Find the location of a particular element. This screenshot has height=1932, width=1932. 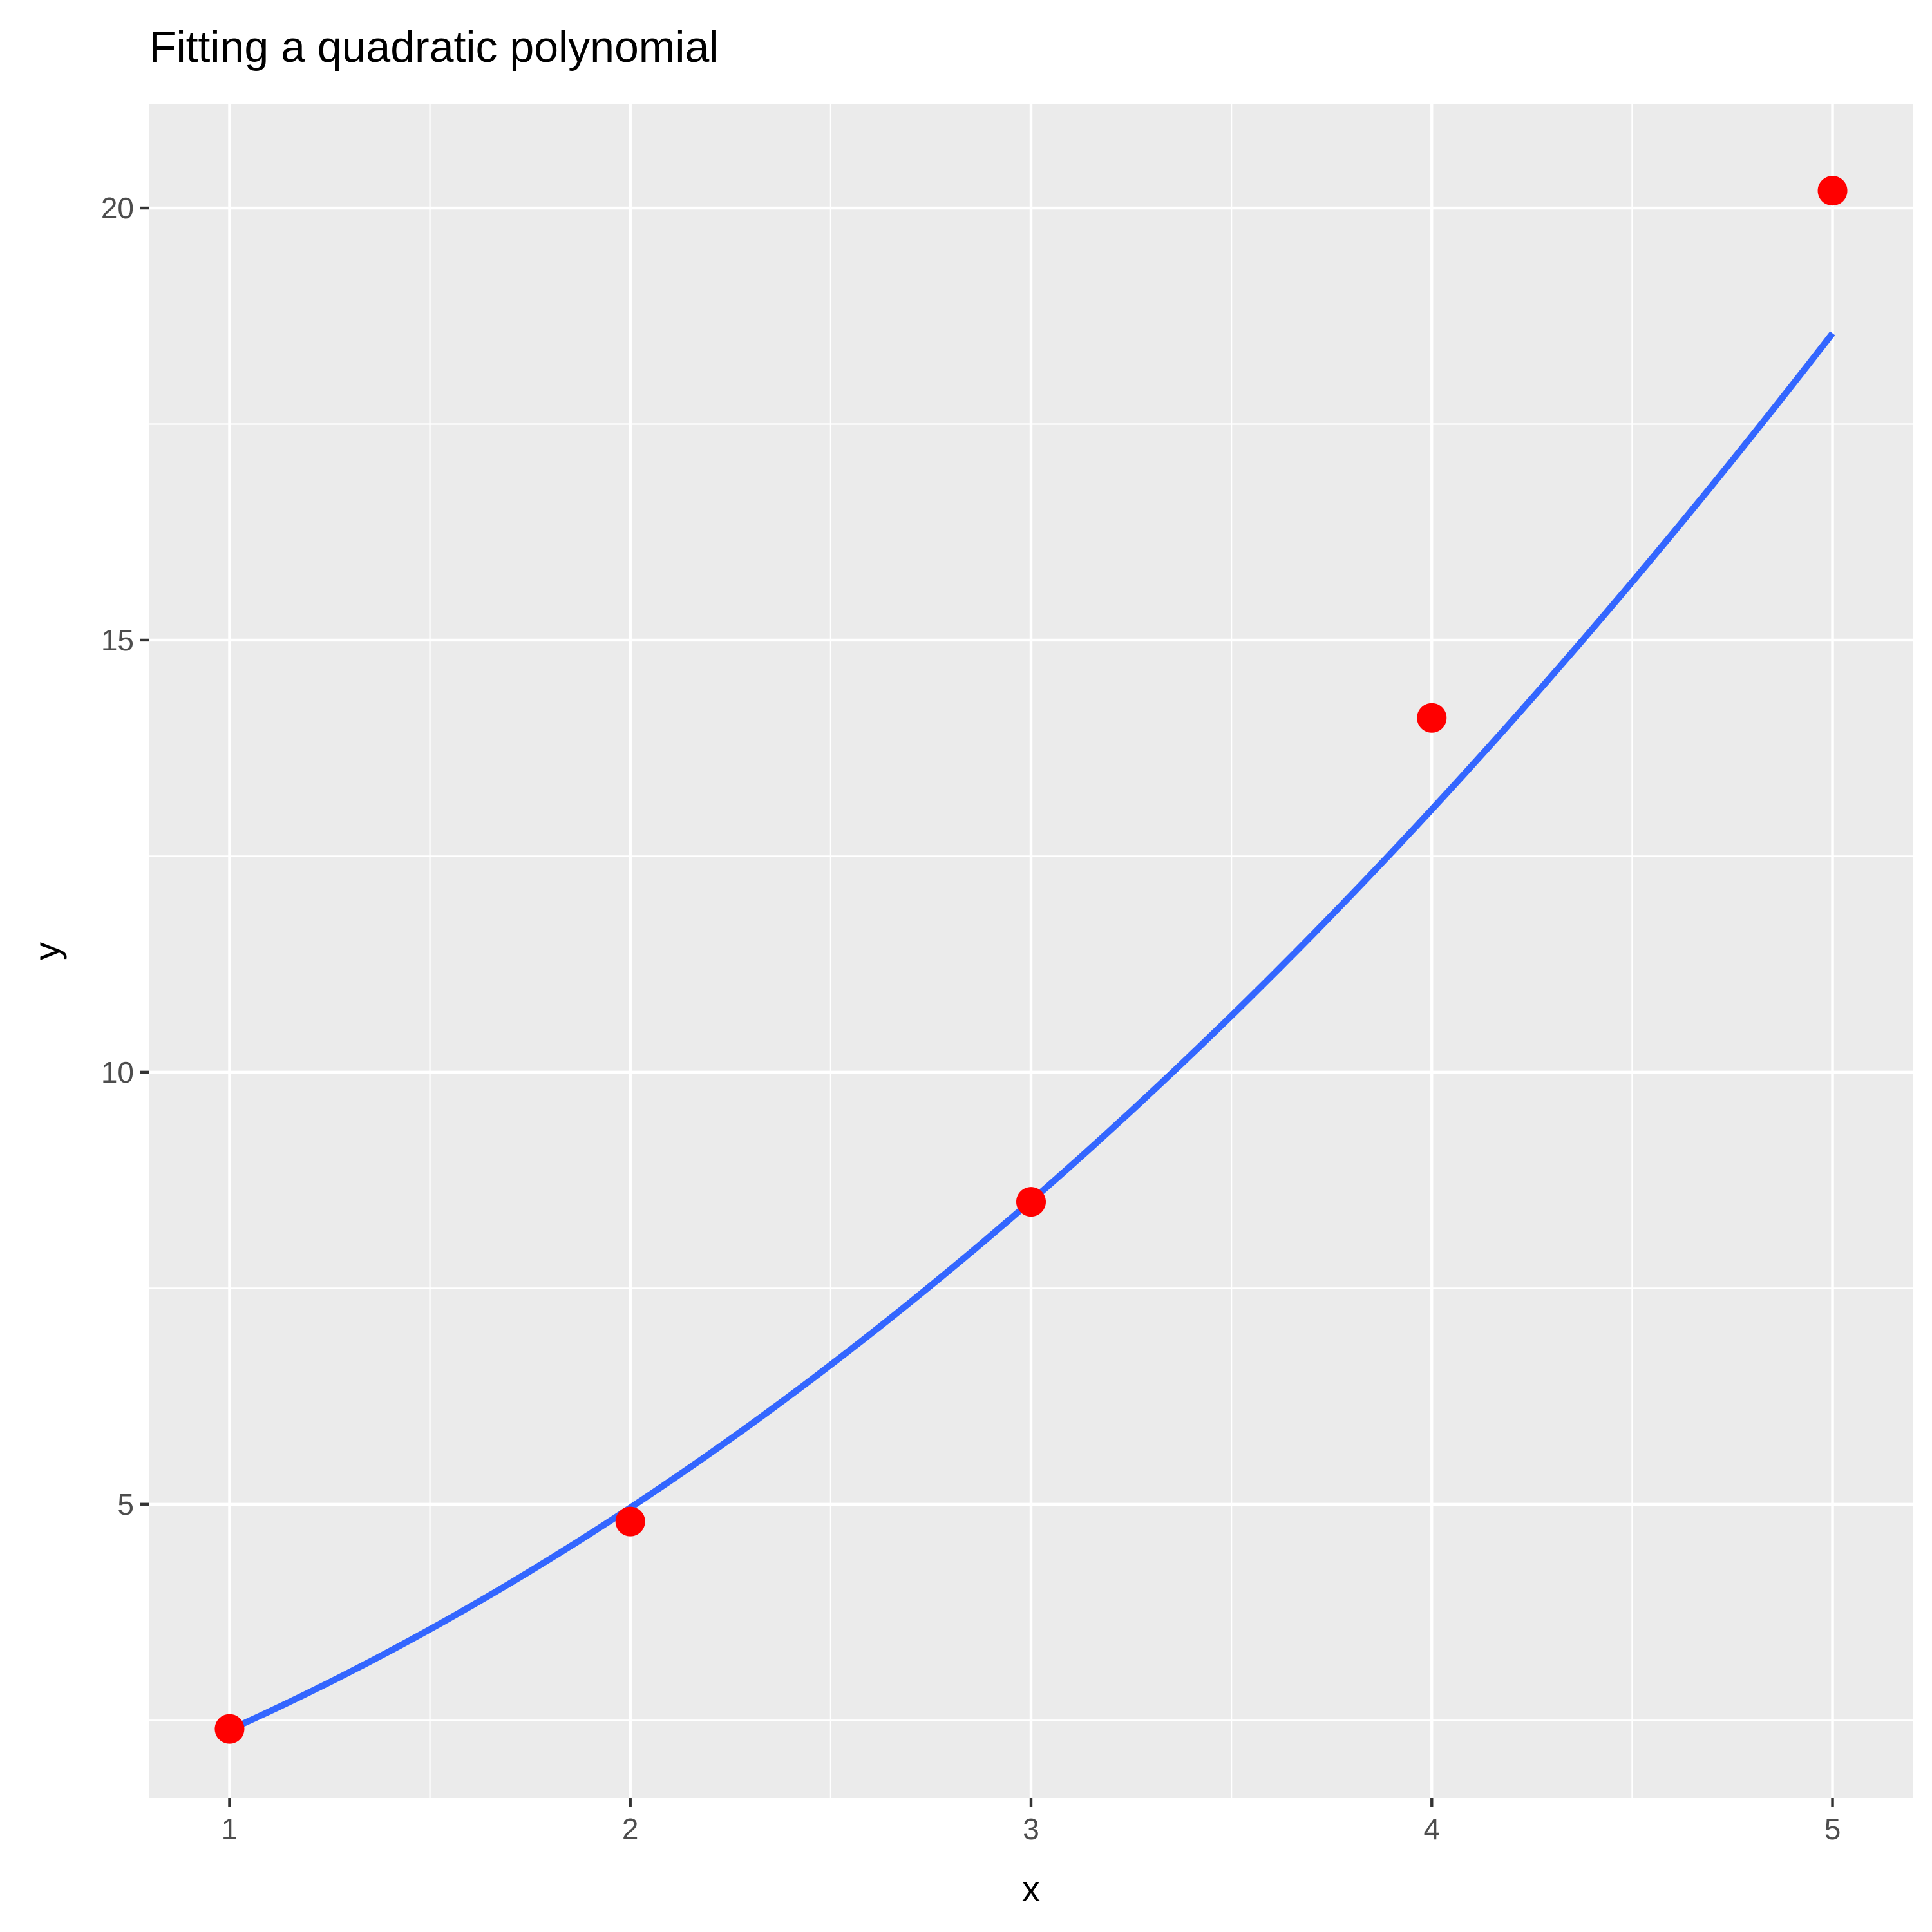

x-tick-label: 5 is located at coordinates (1832, 1829).